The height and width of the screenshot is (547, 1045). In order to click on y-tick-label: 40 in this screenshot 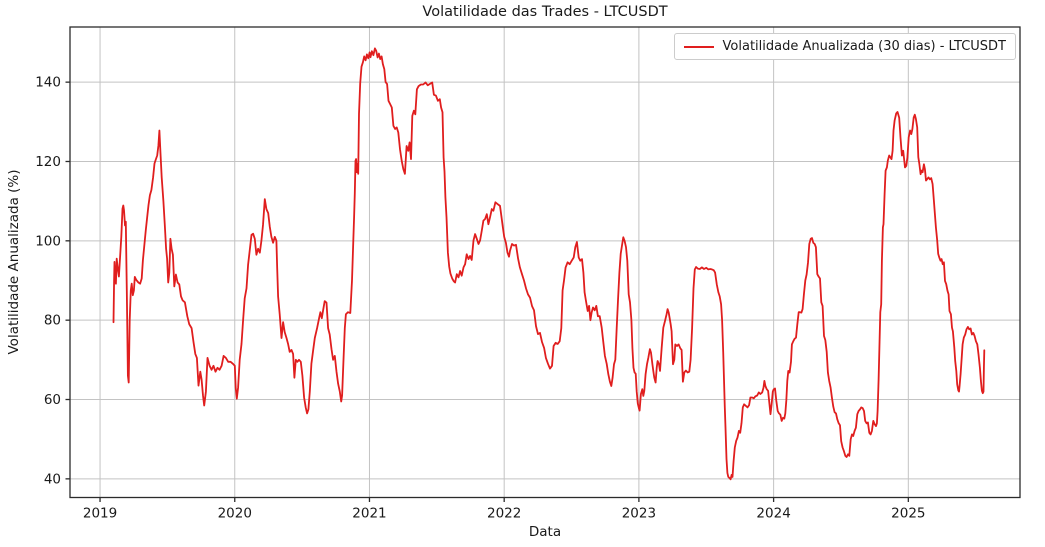, I will do `click(52, 479)`.